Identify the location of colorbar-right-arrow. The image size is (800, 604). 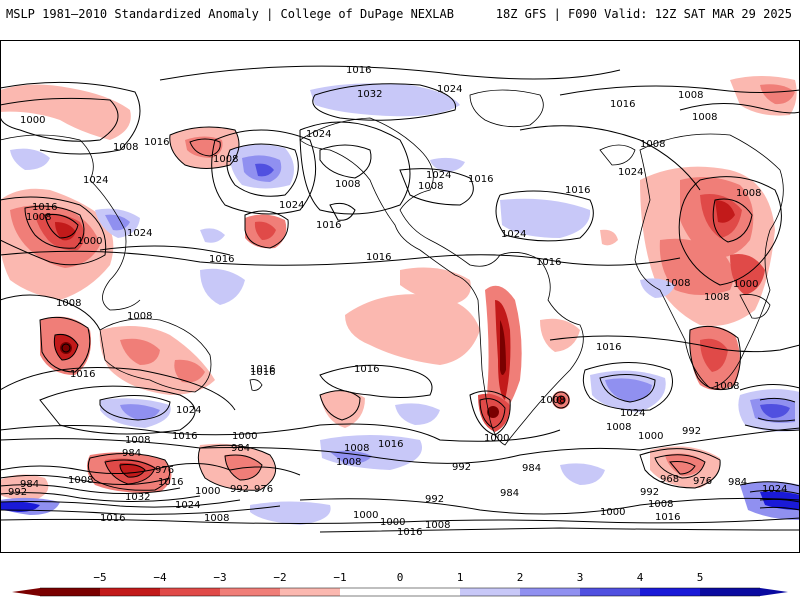
(774, 592).